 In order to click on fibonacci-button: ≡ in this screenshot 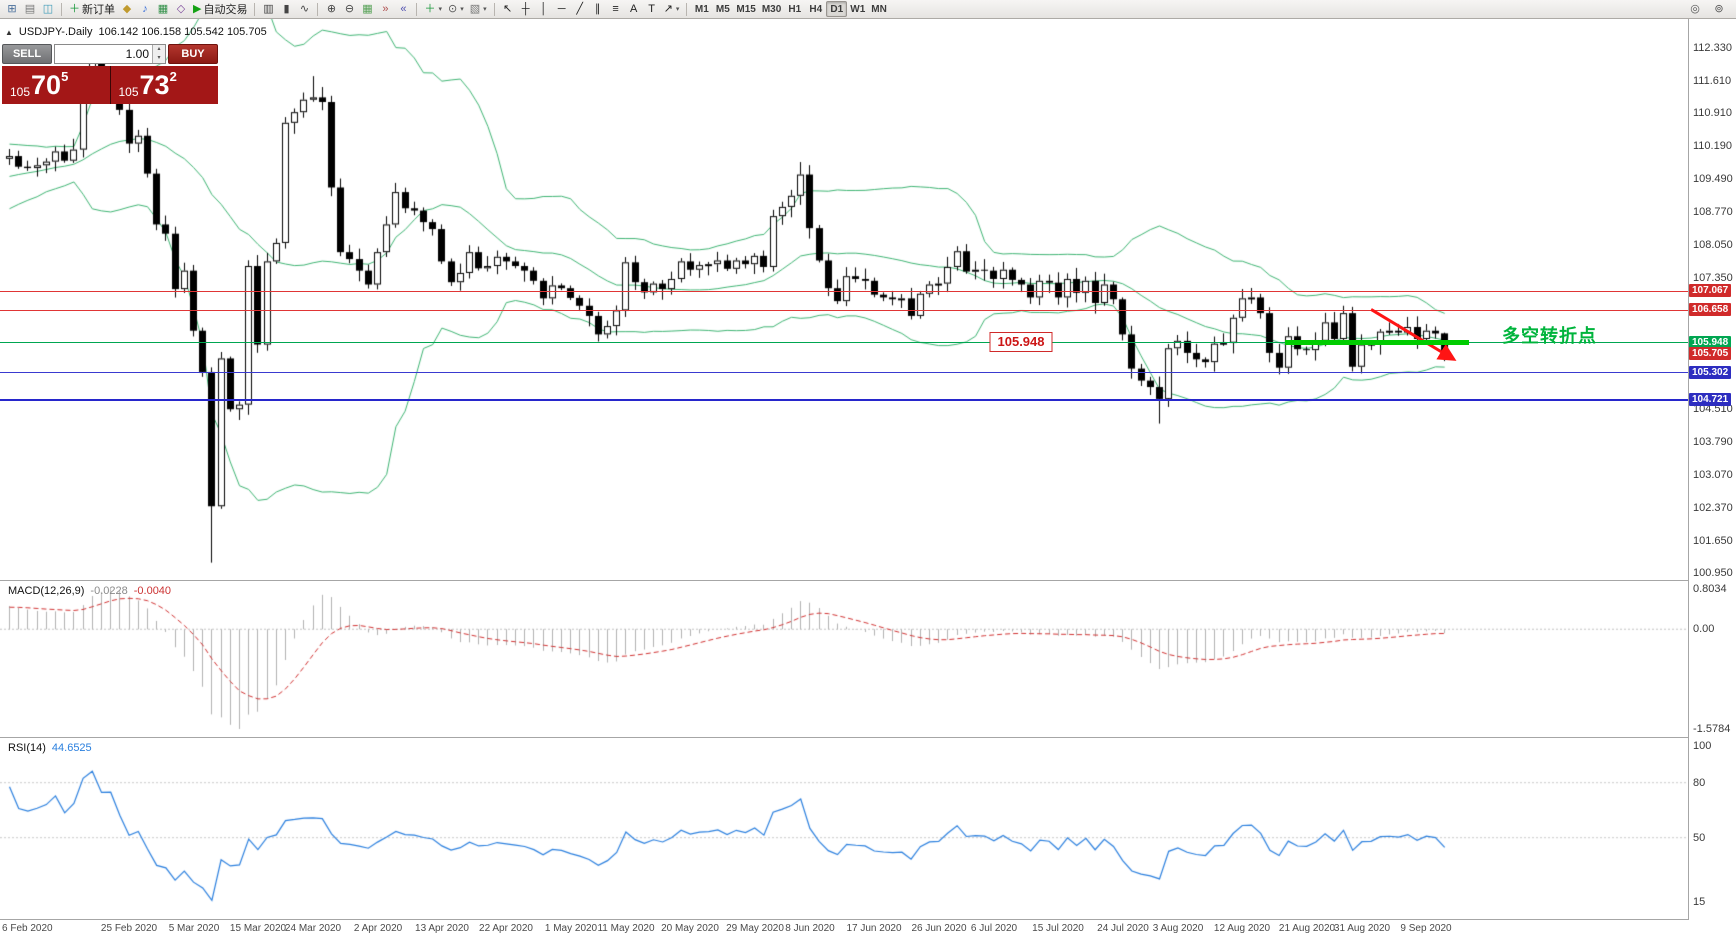, I will do `click(616, 9)`.